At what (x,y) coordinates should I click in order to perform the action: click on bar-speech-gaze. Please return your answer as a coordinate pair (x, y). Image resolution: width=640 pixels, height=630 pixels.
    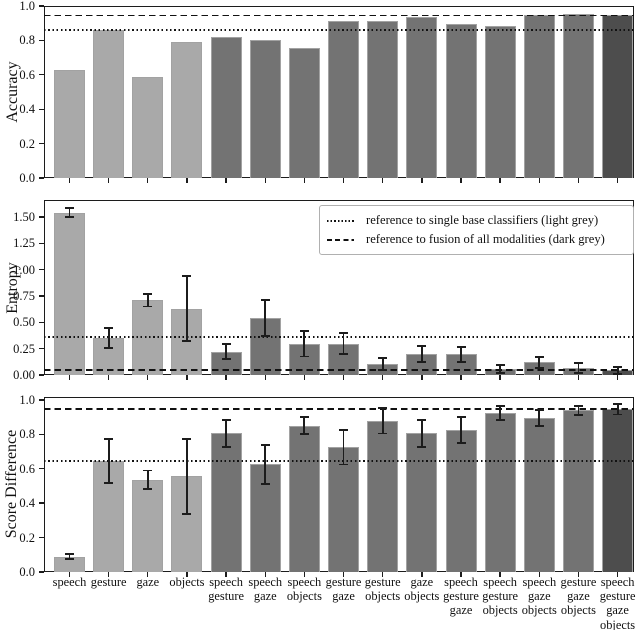
    Looking at the image, I should click on (265, 109).